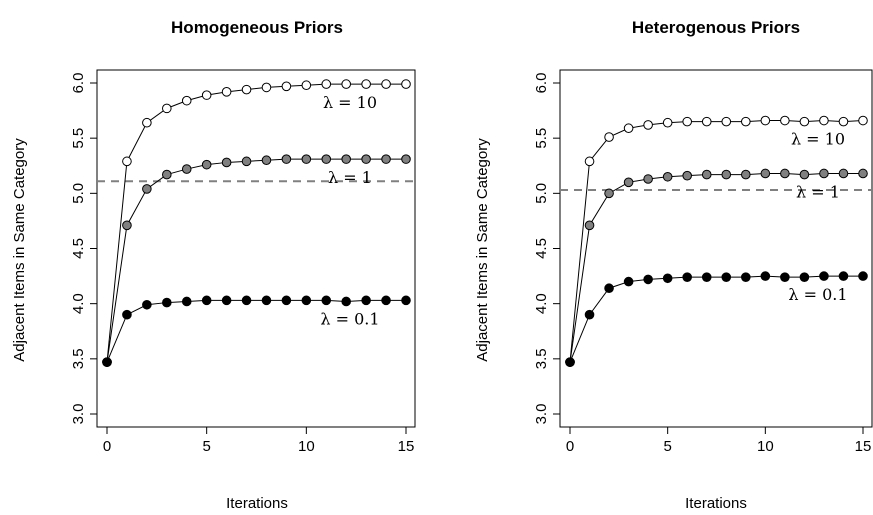 This screenshot has width=873, height=515. Describe the element at coordinates (306, 446) in the screenshot. I see `x-tick-label: 10` at that location.